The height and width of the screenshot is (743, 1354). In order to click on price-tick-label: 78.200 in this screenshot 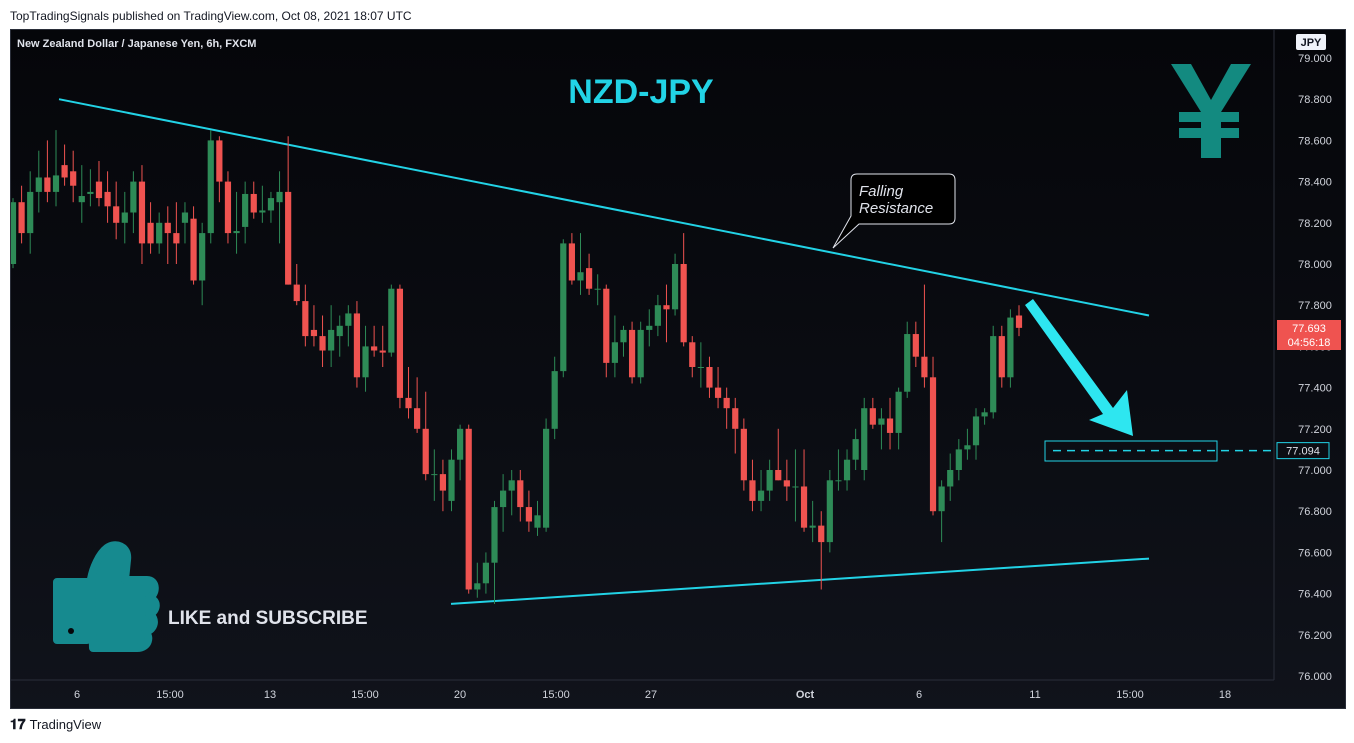, I will do `click(1315, 224)`.